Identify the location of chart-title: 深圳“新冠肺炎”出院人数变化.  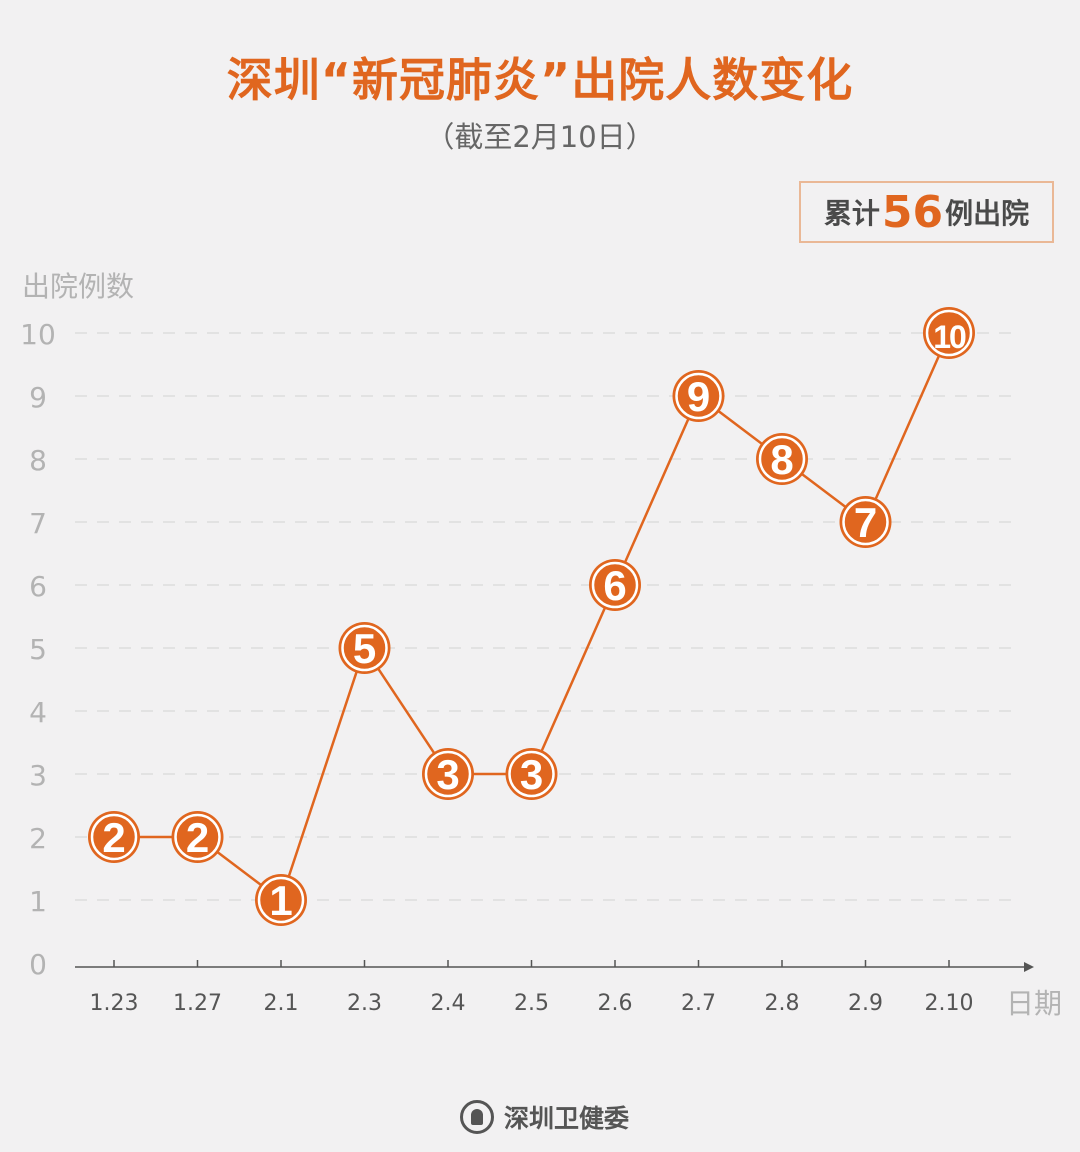
(540, 80).